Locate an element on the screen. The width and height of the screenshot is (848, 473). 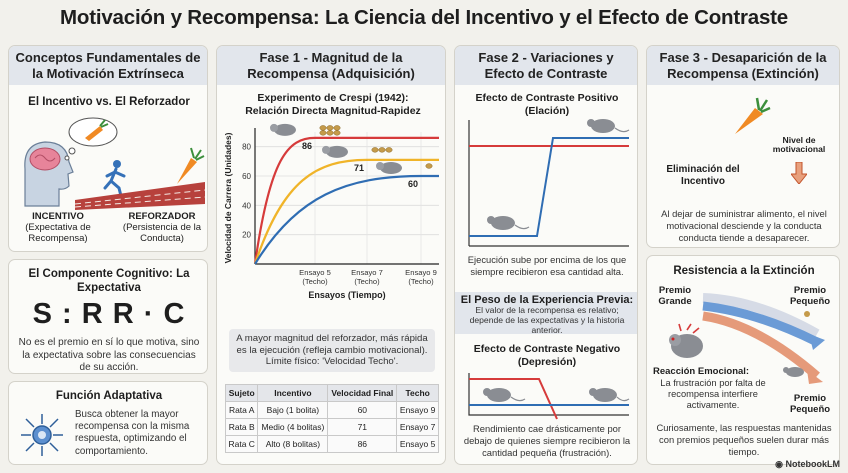
incentivo-title: INCENTIVO is located at coordinates (58, 216).